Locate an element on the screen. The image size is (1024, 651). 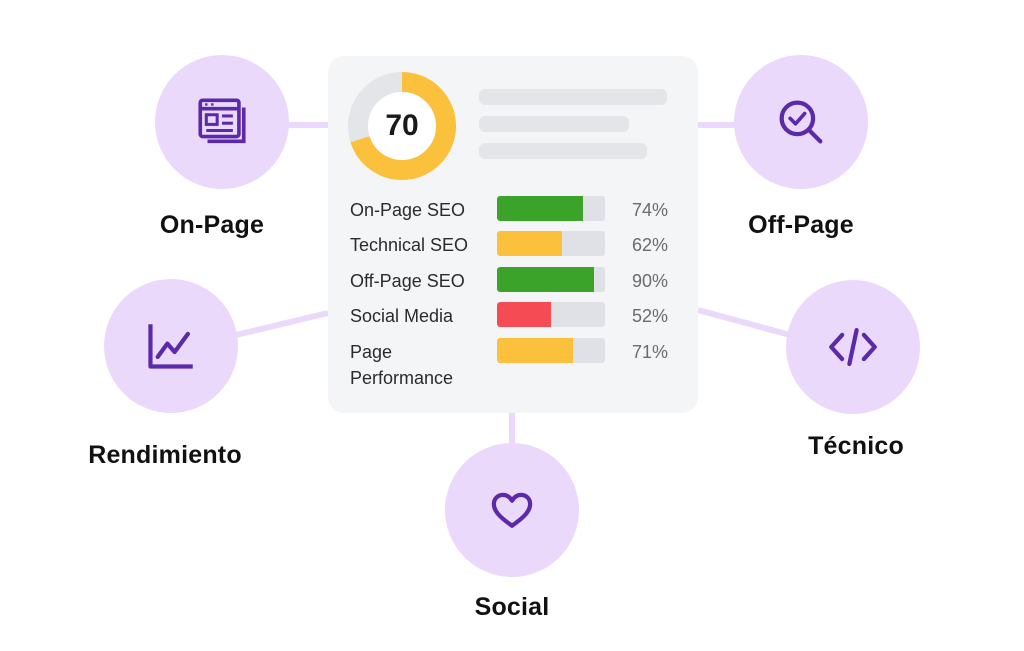
node-label-rendimiento: Rendimiento is located at coordinates (165, 455).